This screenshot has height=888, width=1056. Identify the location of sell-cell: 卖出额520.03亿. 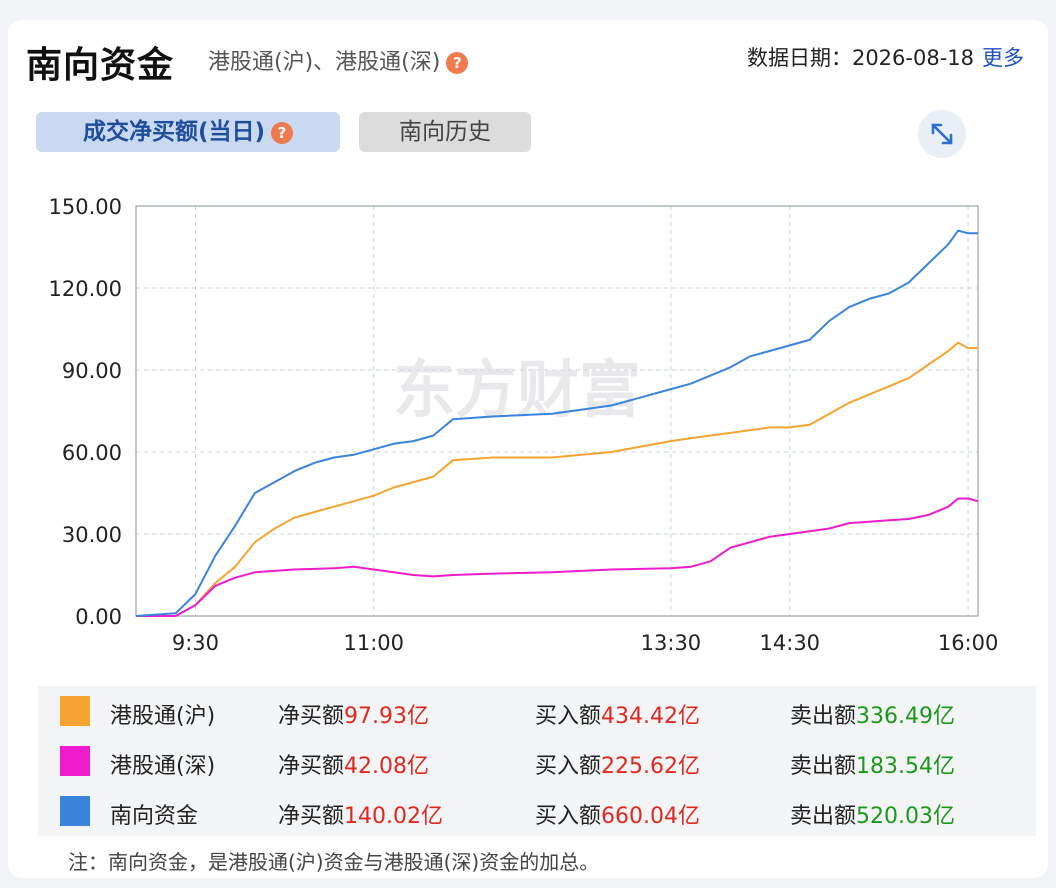
(872, 814).